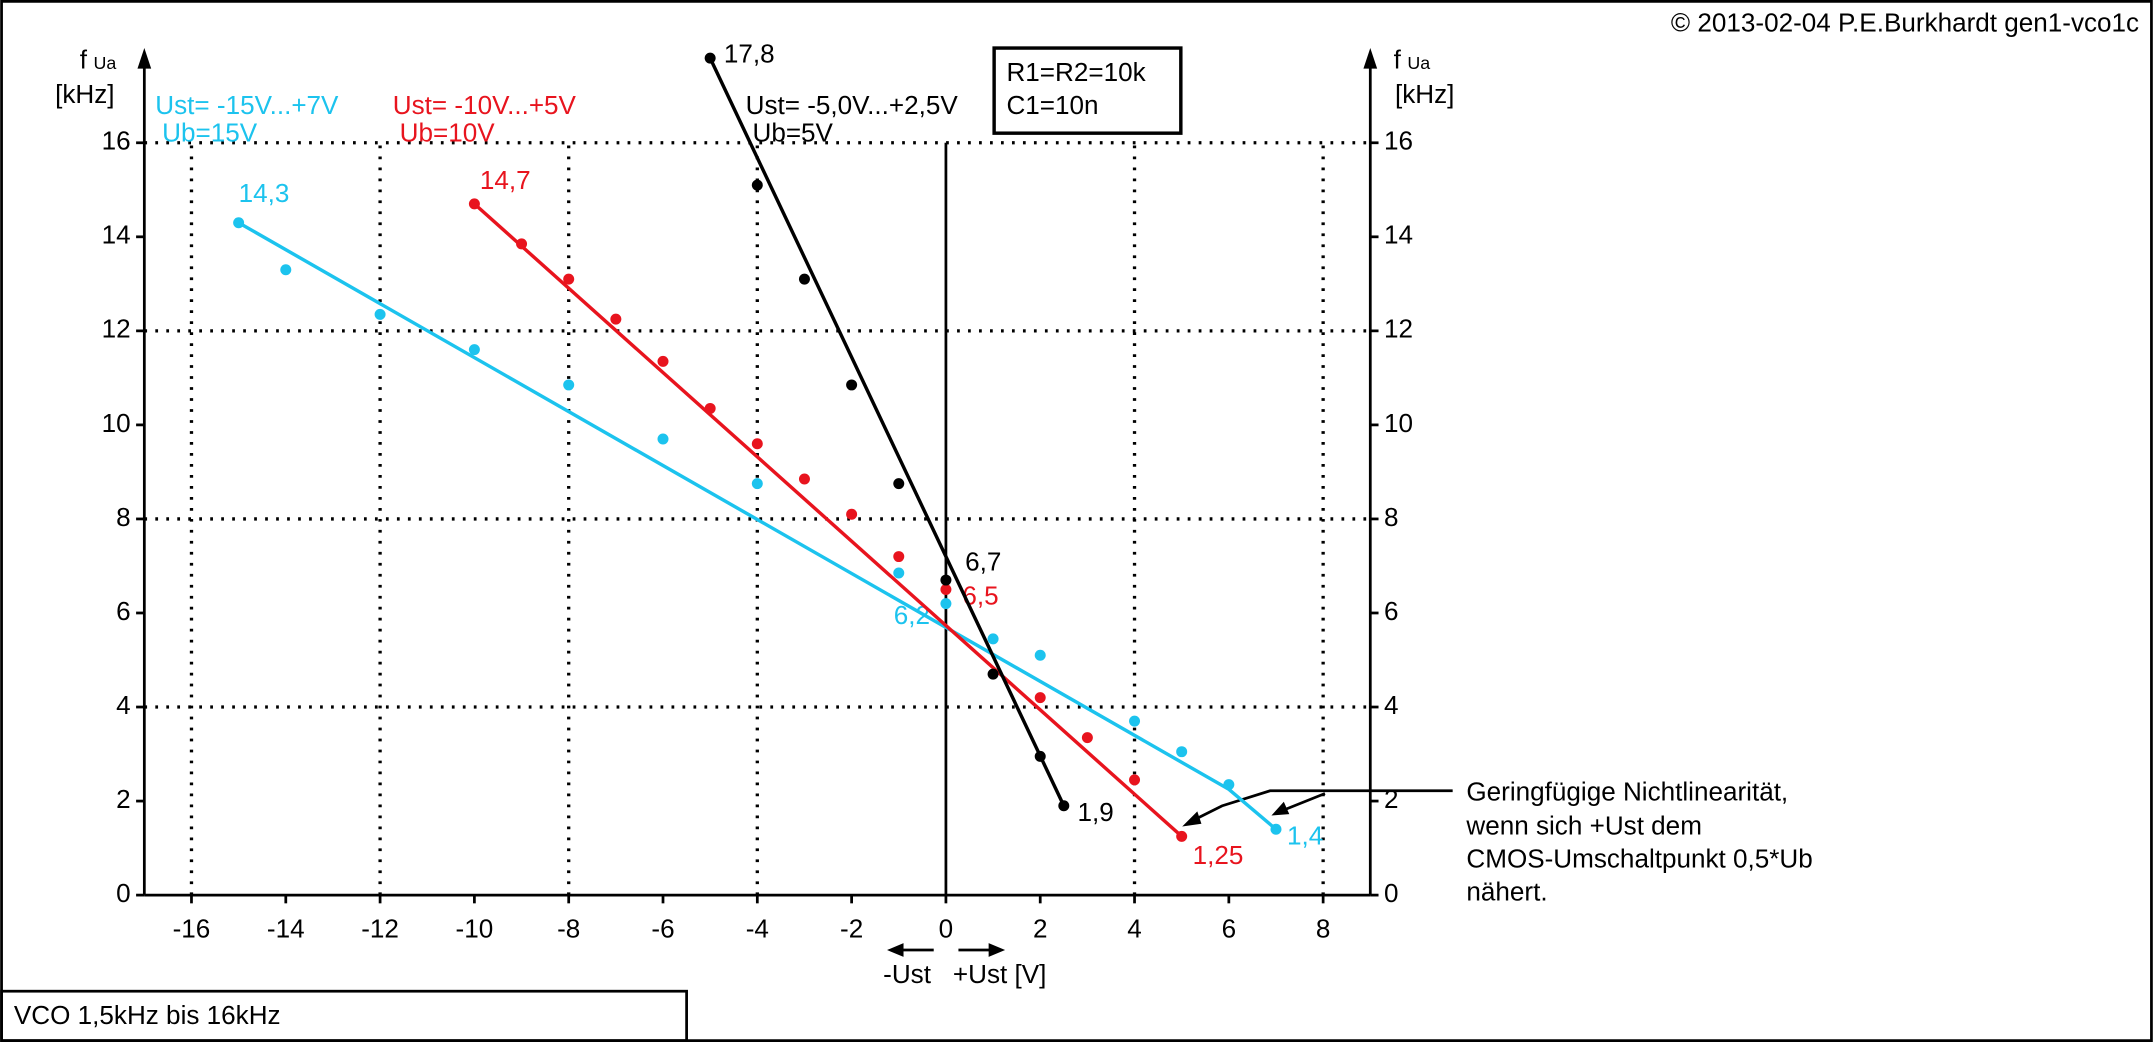 The image size is (2153, 1042). What do you see at coordinates (1040, 929) in the screenshot?
I see `x-tick-label: 2` at bounding box center [1040, 929].